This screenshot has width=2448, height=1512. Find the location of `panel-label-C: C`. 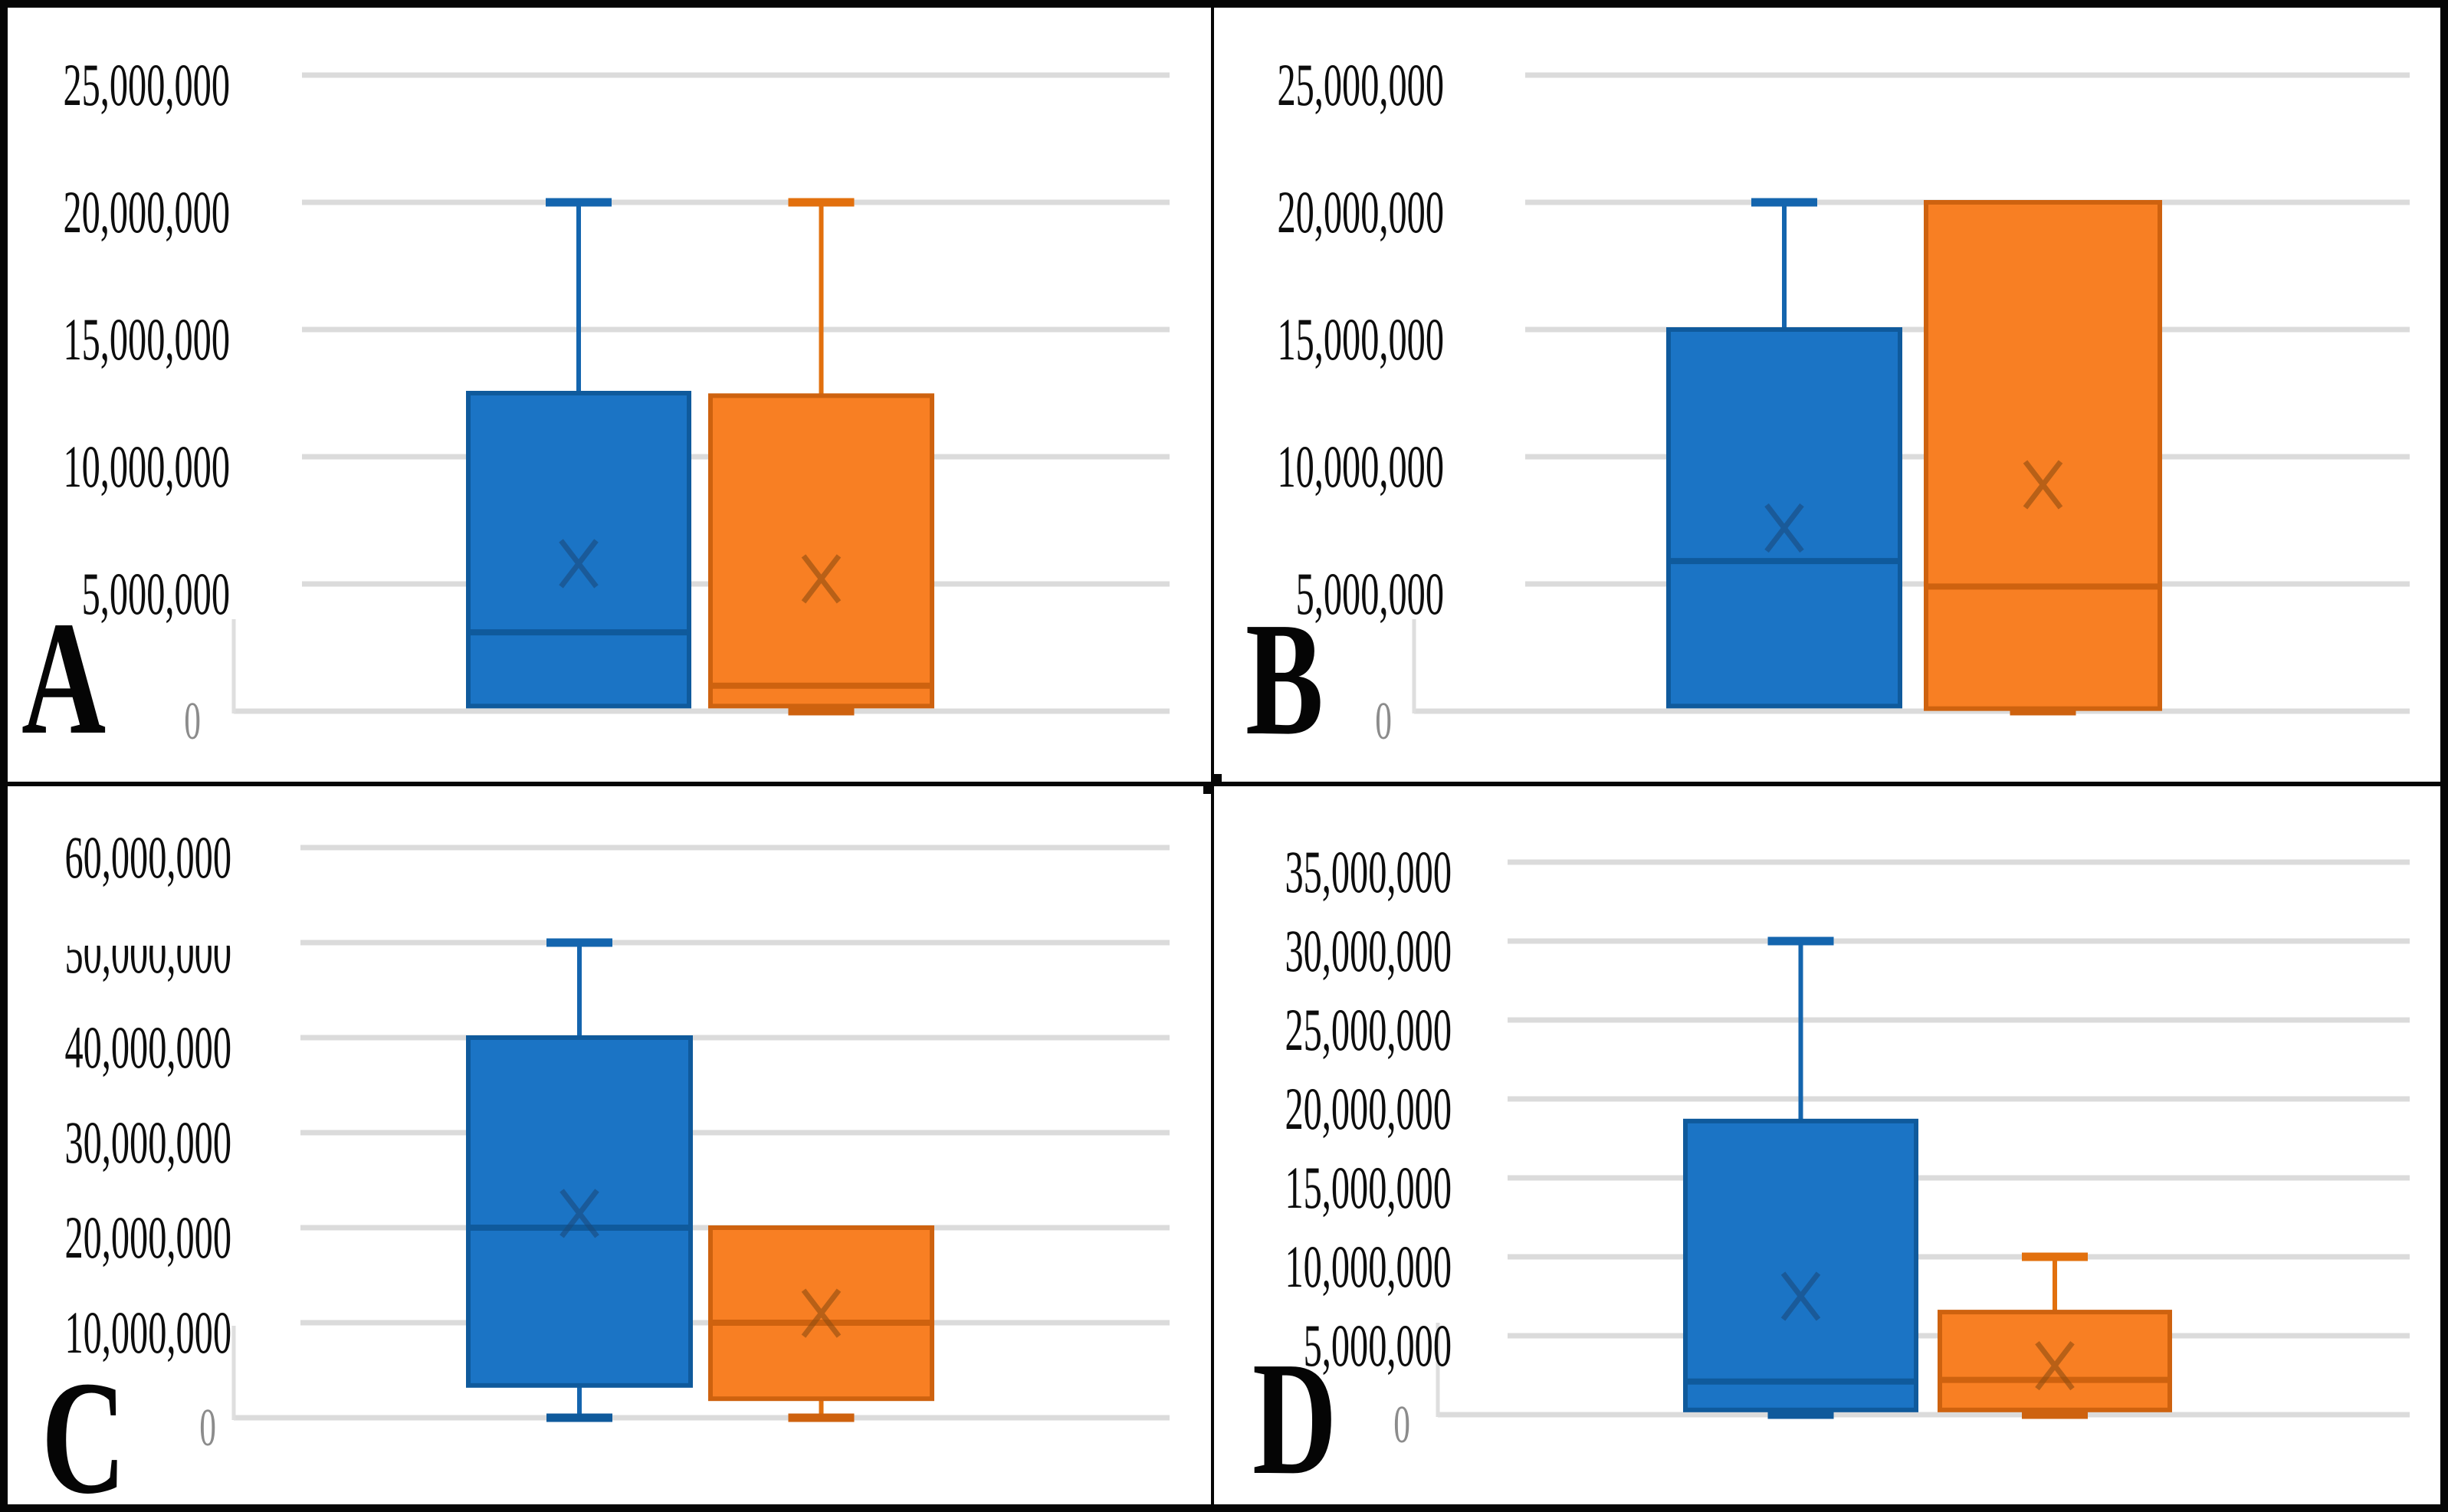

panel-label-C: C is located at coordinates (83, 1426).